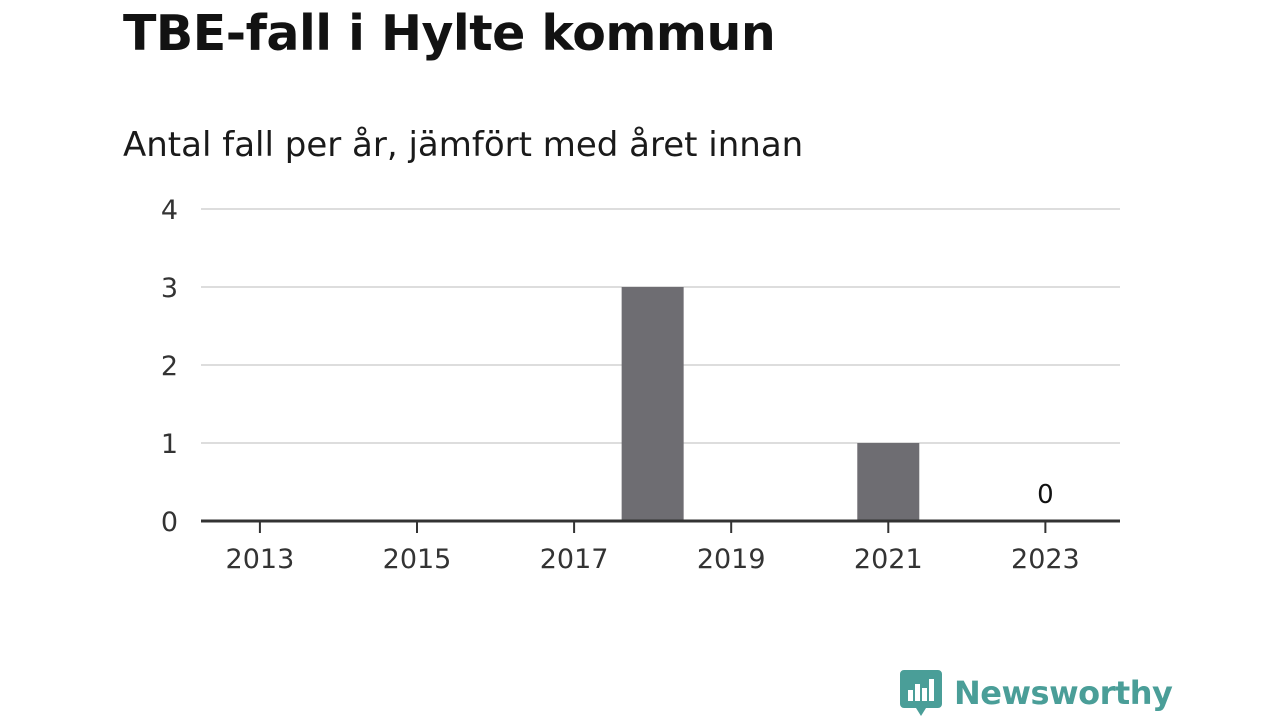  I want to click on y-tick-label: 4, so click(169, 210).